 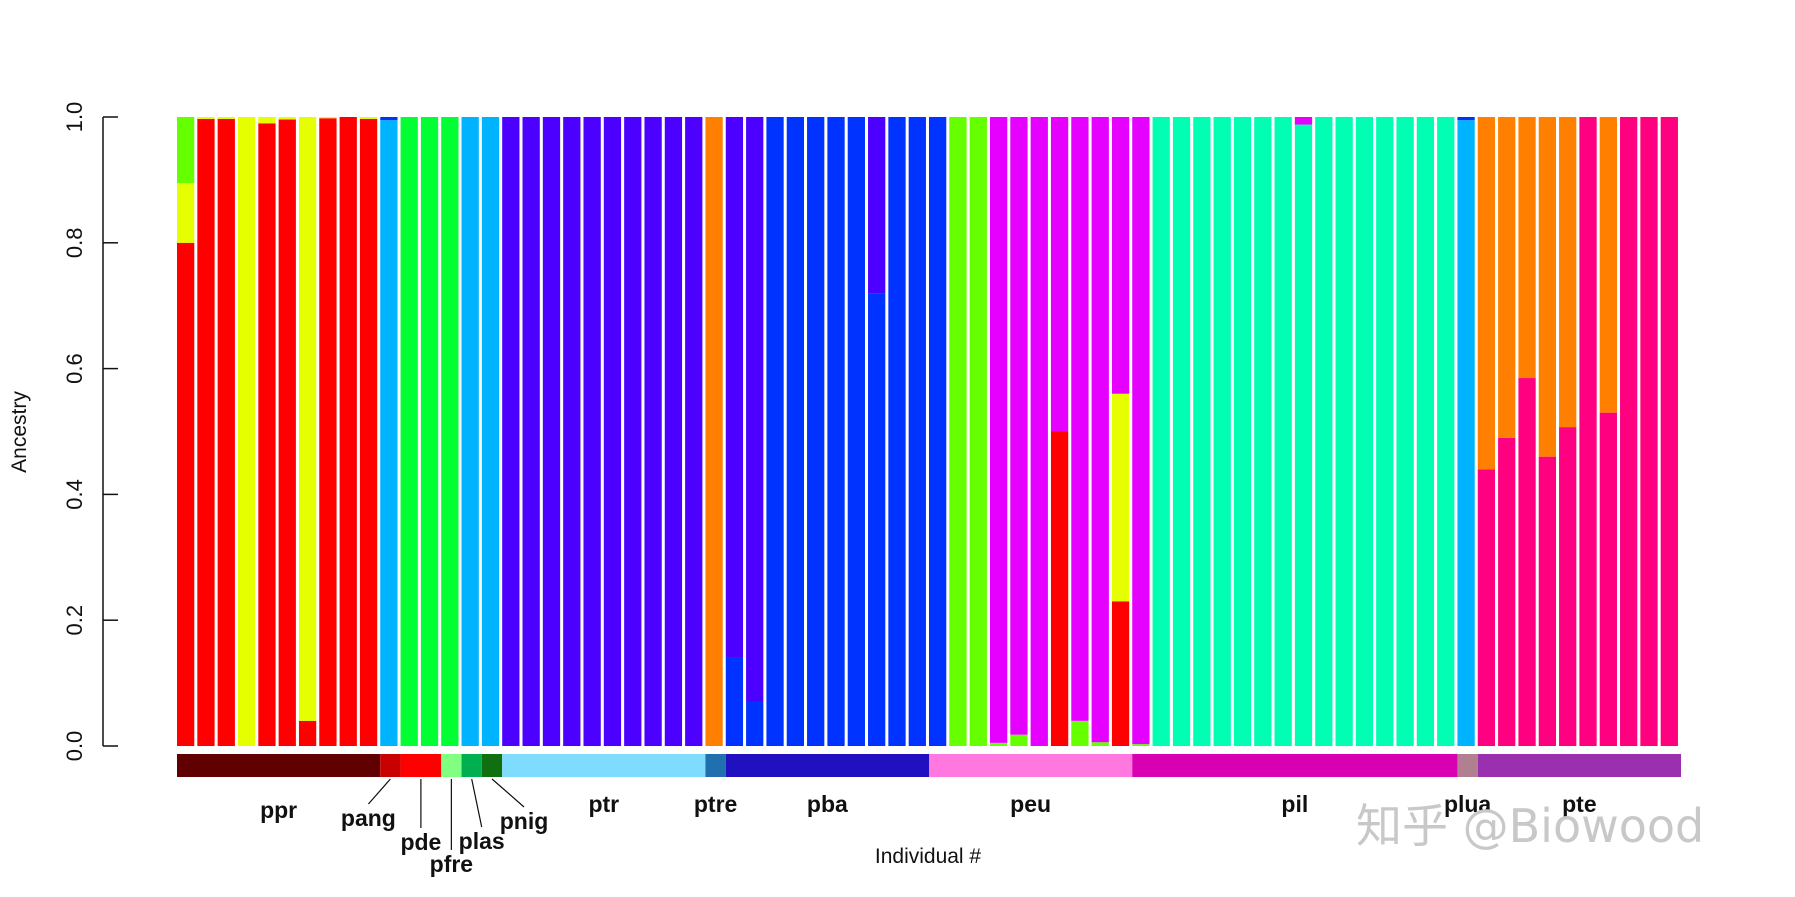 What do you see at coordinates (267, 435) in the screenshot?
I see `bar-segment-5-K1` at bounding box center [267, 435].